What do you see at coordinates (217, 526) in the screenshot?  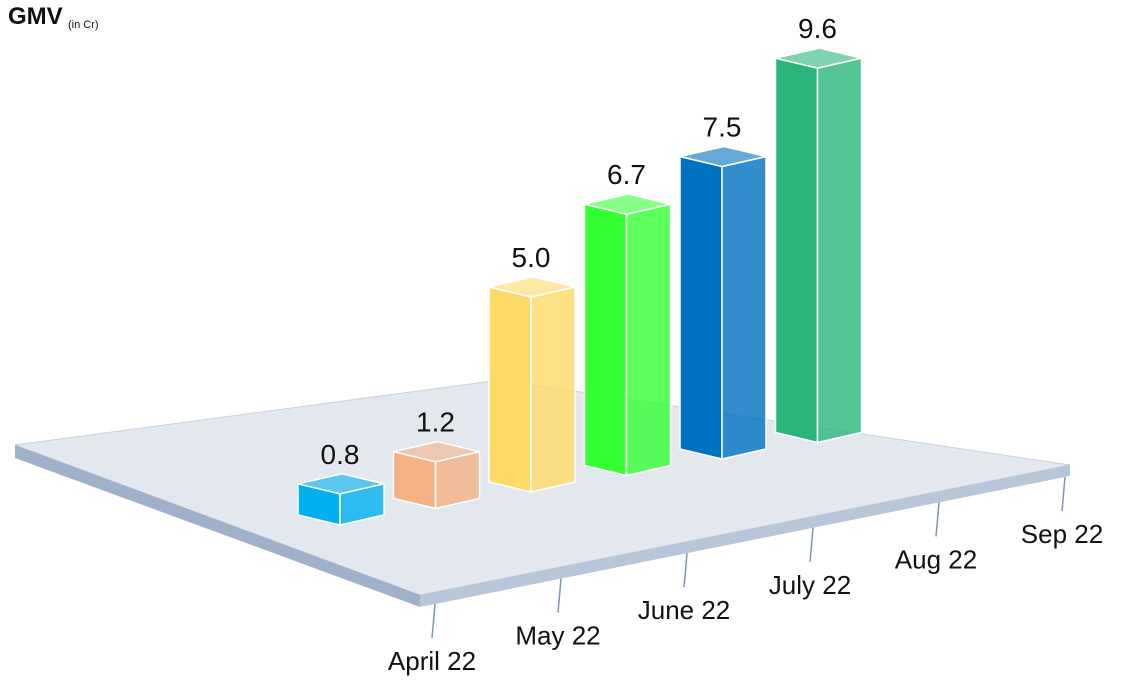 I see `floor-front` at bounding box center [217, 526].